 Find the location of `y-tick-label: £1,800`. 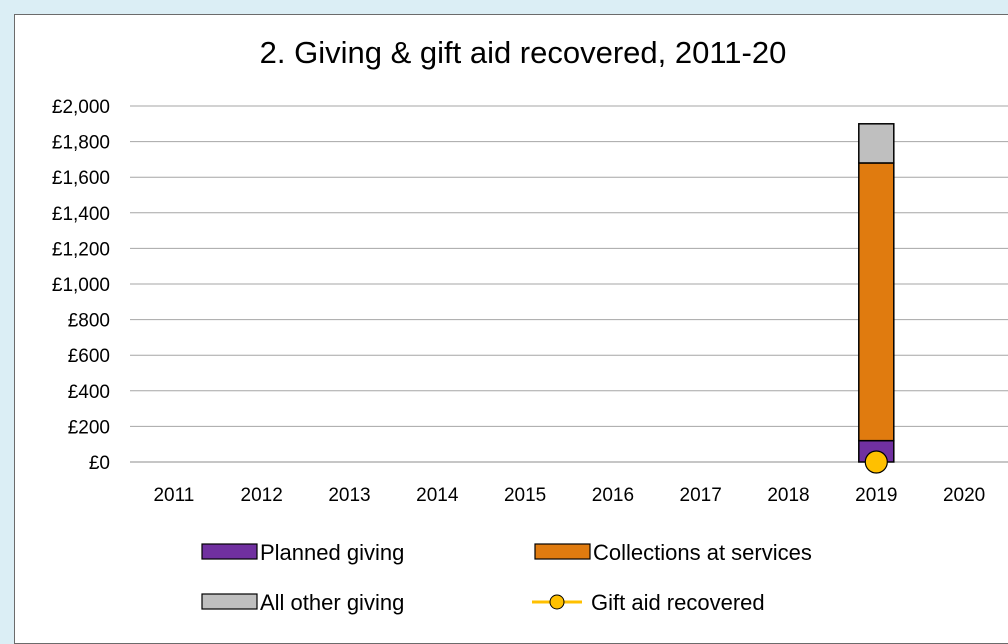

y-tick-label: £1,800 is located at coordinates (81, 143).